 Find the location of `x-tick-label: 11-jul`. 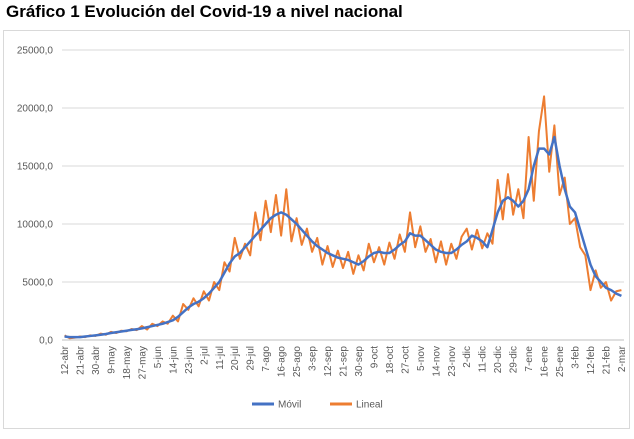

x-tick-label: 11-jul is located at coordinates (220, 358).